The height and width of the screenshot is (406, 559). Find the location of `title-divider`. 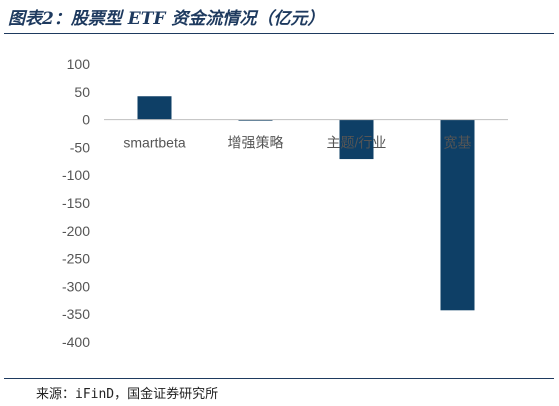

title-divider is located at coordinates (279, 33).